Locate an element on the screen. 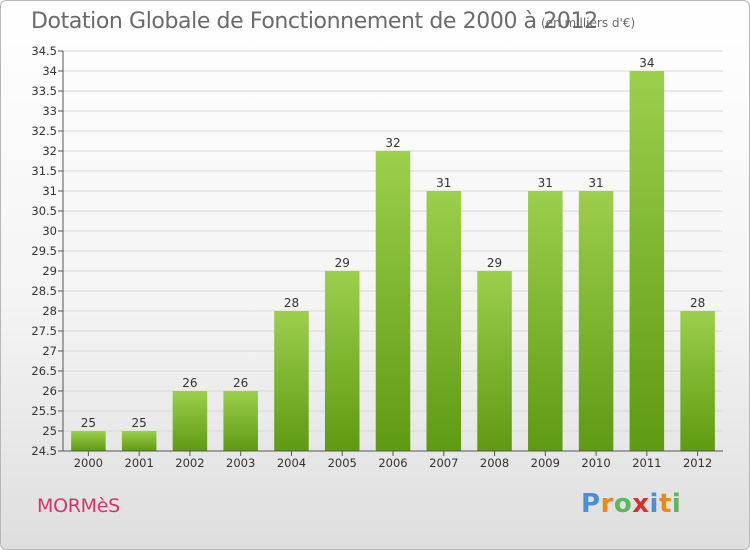  y-tick-label: 28 is located at coordinates (49, 311).